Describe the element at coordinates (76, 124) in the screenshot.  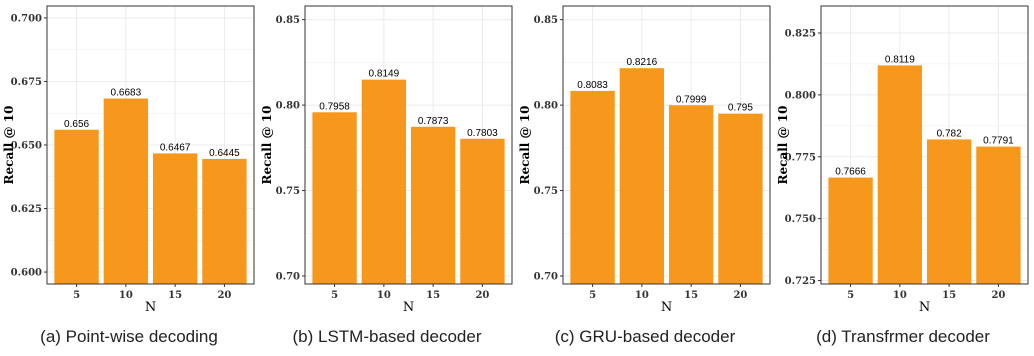
I see `bar-value-label: 0.656` at that location.